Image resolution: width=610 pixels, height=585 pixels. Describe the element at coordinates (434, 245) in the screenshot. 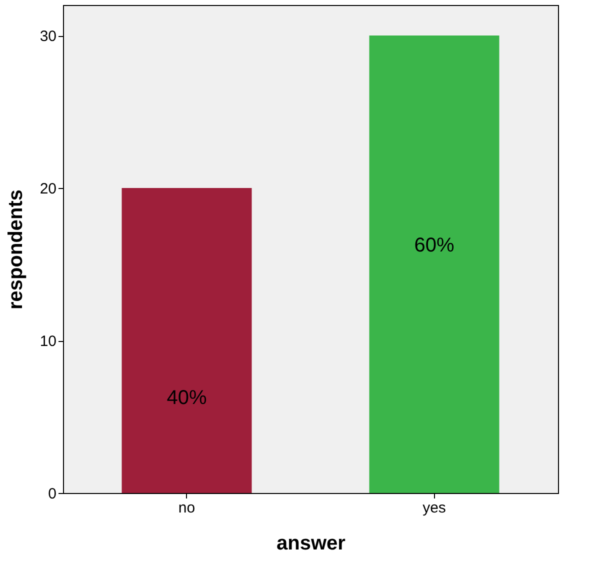

I see `annotation: 60%` at that location.